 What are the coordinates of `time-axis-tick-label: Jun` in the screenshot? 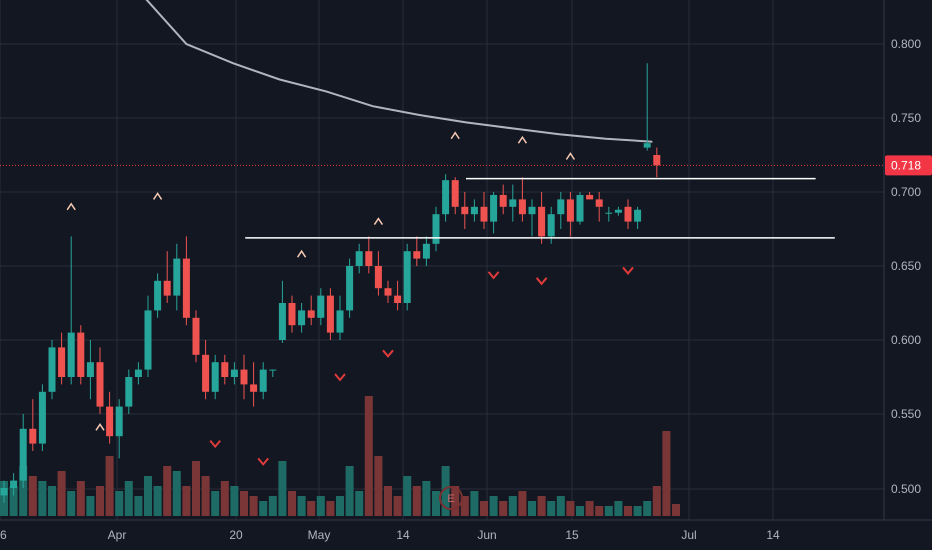 It's located at (486, 535).